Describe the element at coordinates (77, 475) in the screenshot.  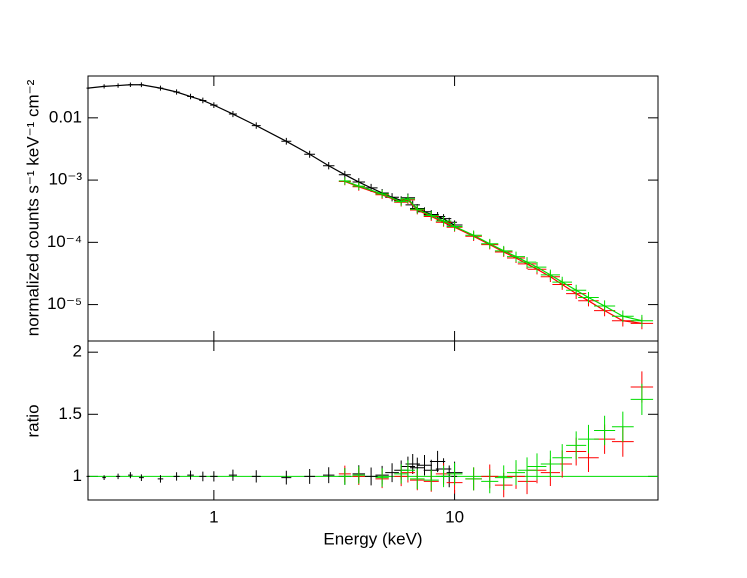
I see `y-tick-label: 1` at that location.